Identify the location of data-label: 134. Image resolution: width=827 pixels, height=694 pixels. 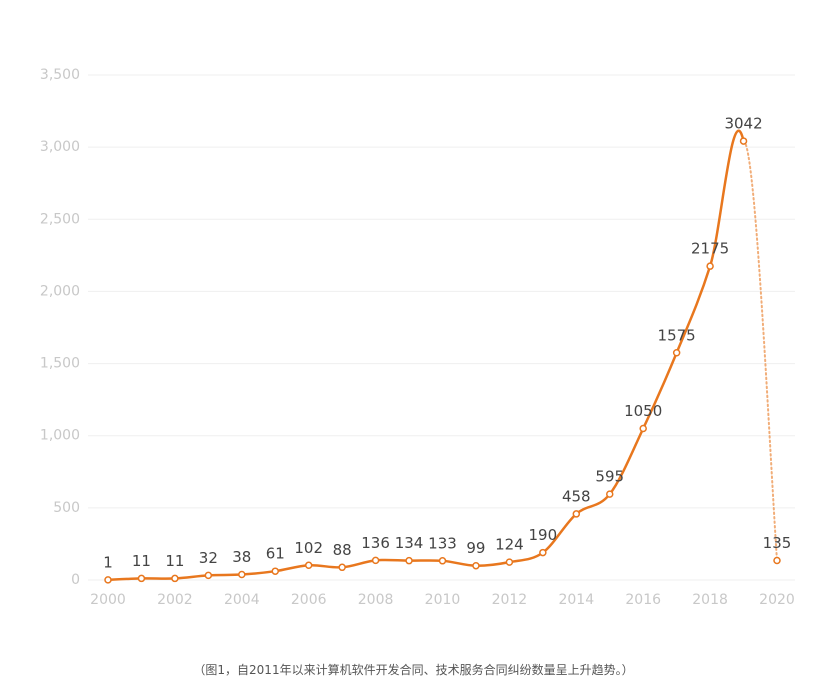
(409, 543).